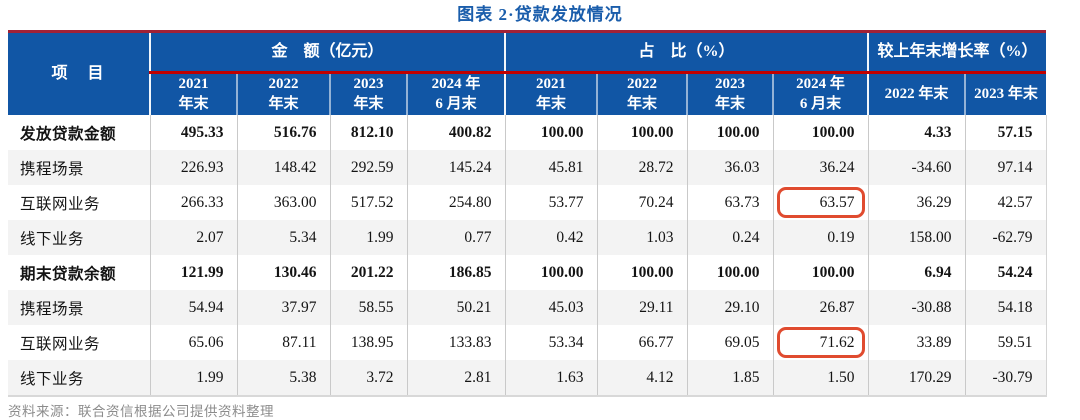 The image size is (1080, 420). I want to click on value-cell: 201.22, so click(368, 272).